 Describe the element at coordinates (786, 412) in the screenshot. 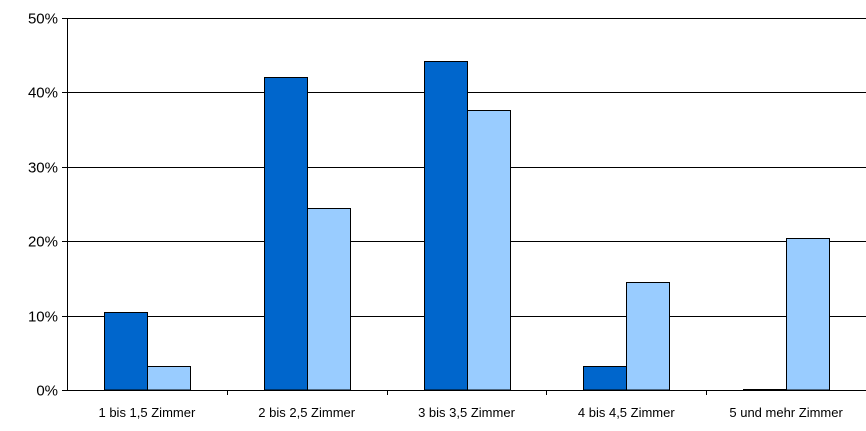

I see `x-tick-label: 5 und mehr Zimmer` at that location.